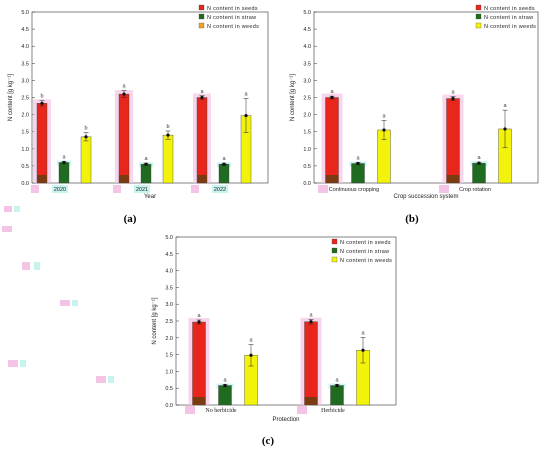 This screenshot has height=452, width=550. What do you see at coordinates (307, 184) in the screenshot?
I see `y-tick-label: 0.0` at bounding box center [307, 184].